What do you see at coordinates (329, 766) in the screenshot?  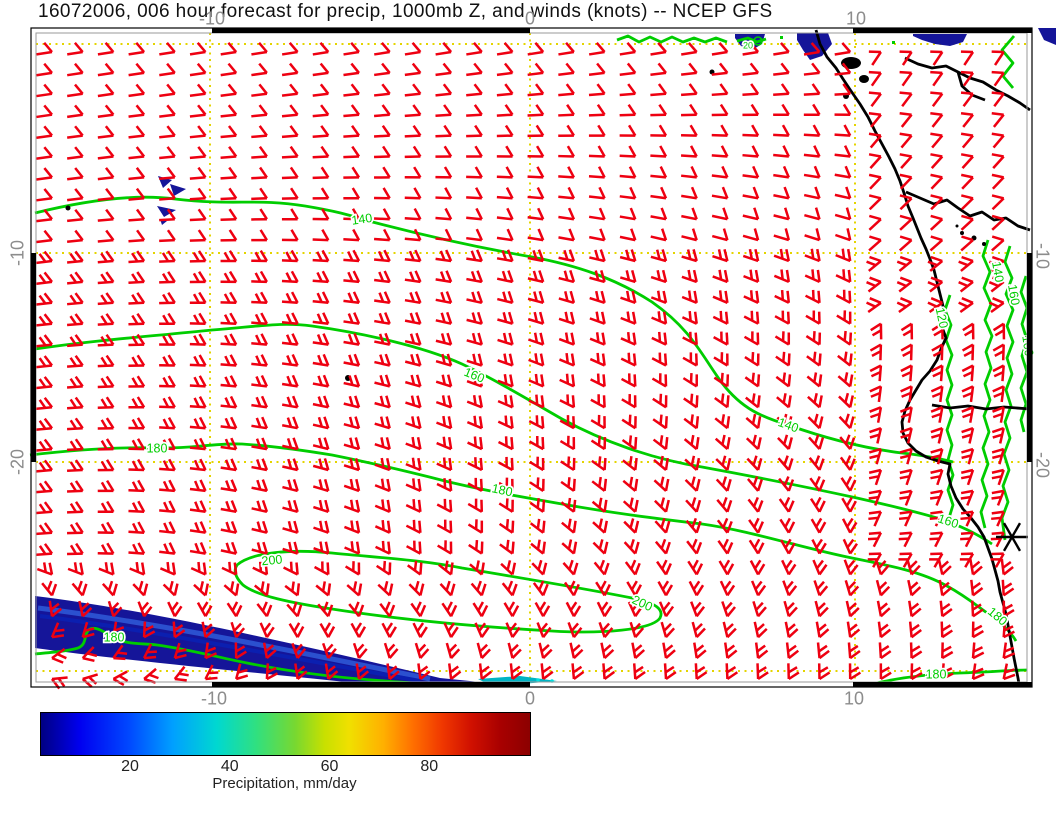 I see `colorbar-tick-label: 60` at bounding box center [329, 766].